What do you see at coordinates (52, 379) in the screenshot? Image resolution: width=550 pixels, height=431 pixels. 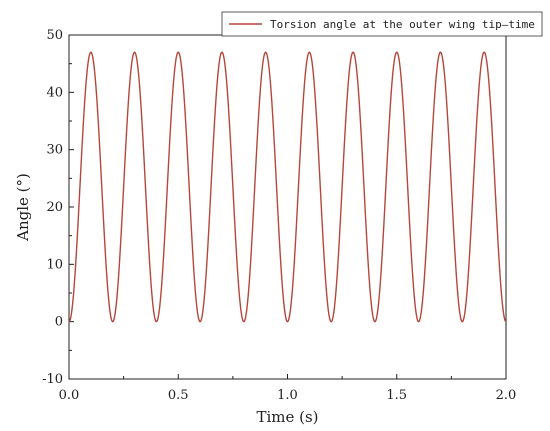 I see `y-tick-label: -10` at bounding box center [52, 379].